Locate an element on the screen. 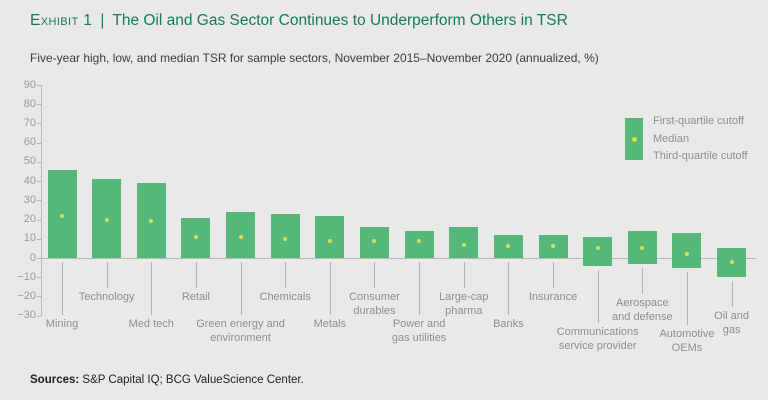 The height and width of the screenshot is (400, 768). category-label: Green energy and environment is located at coordinates (240, 331).